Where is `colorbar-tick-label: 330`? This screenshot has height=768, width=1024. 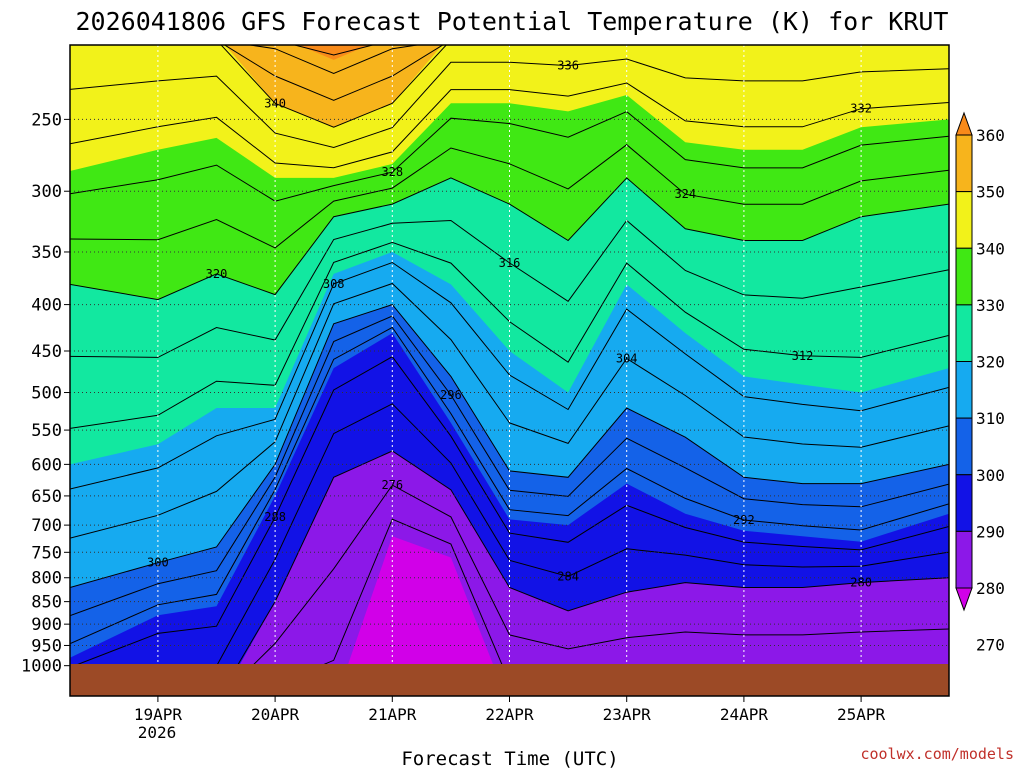
colorbar-tick-label: 330 is located at coordinates (990, 305).